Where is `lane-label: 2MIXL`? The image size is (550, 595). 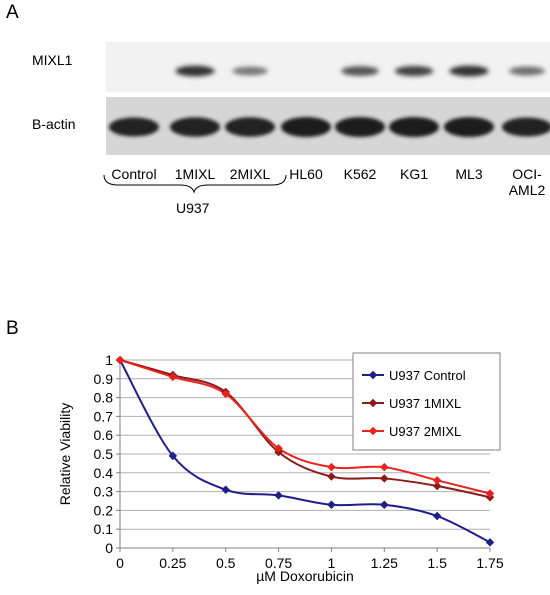 lane-label: 2MIXL is located at coordinates (250, 174).